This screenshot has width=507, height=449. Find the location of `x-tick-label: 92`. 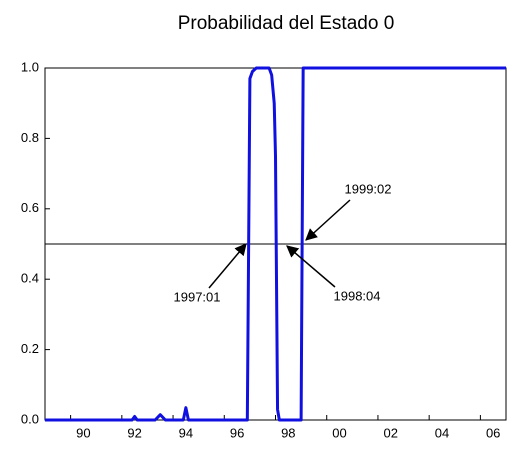

x-tick-label: 92 is located at coordinates (134, 432).